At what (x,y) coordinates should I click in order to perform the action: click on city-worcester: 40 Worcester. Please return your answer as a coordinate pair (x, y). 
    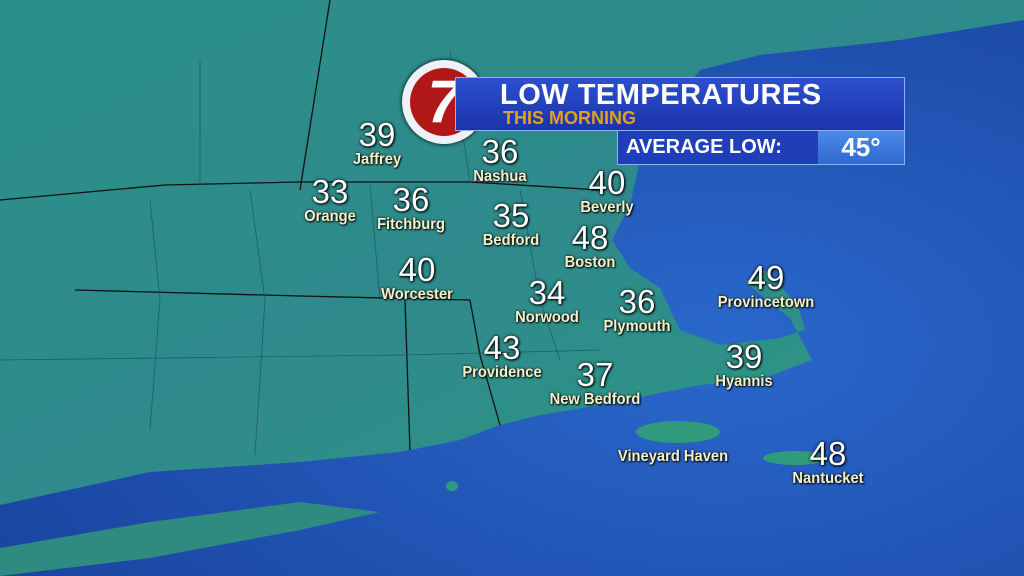
    Looking at the image, I should click on (417, 277).